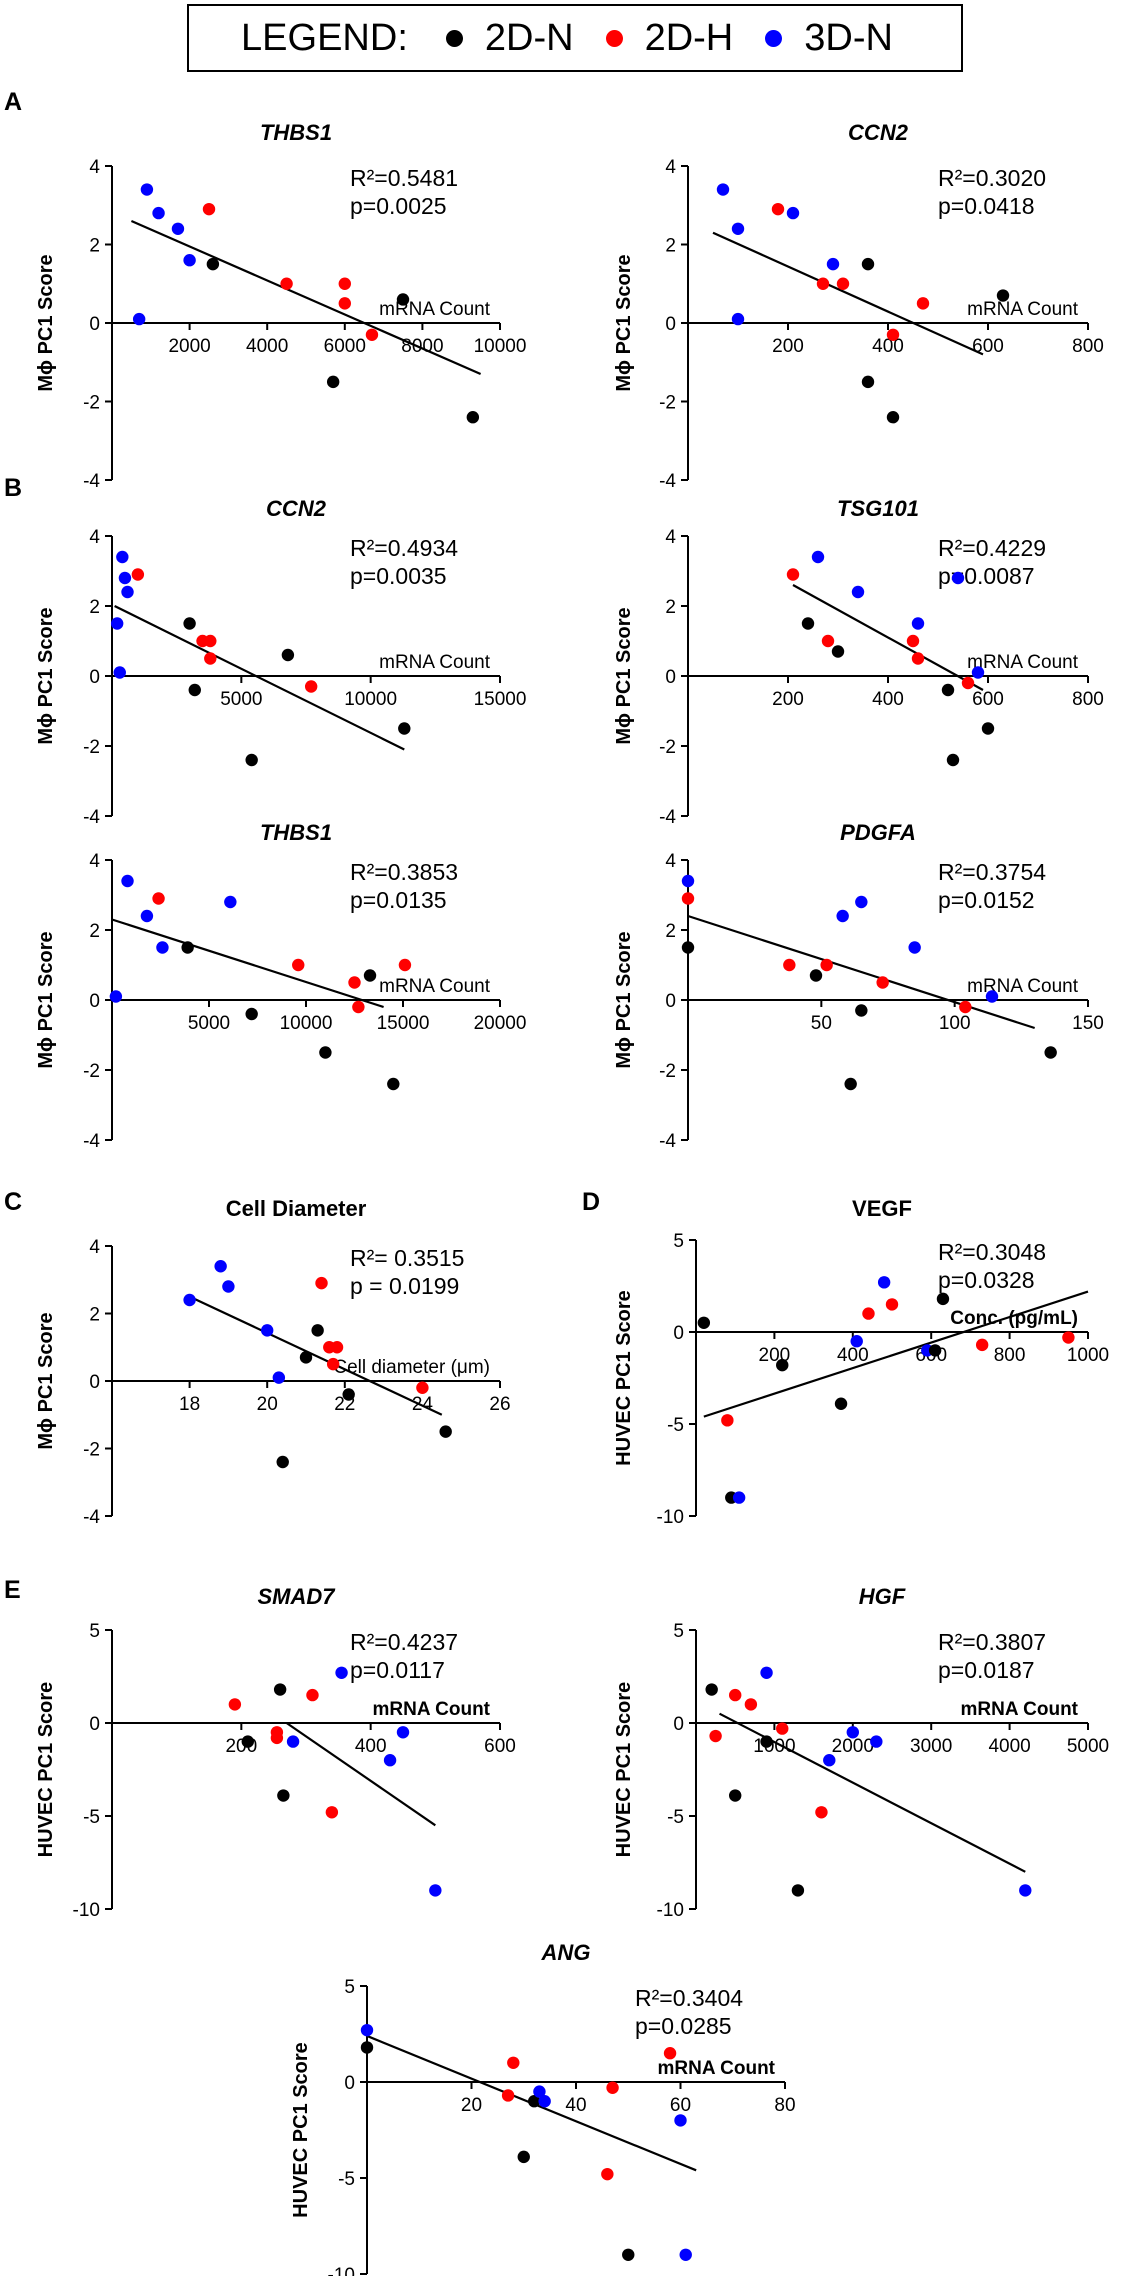 Image resolution: width=1130 pixels, height=2276 pixels. What do you see at coordinates (13, 102) in the screenshot?
I see `panel-letter-a: A` at bounding box center [13, 102].